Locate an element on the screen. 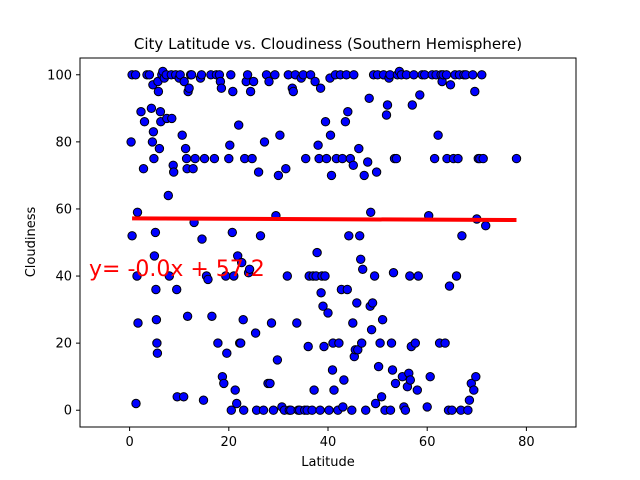 Image resolution: width=640 pixels, height=480 pixels. x-tick-label: 0 is located at coordinates (129, 442).